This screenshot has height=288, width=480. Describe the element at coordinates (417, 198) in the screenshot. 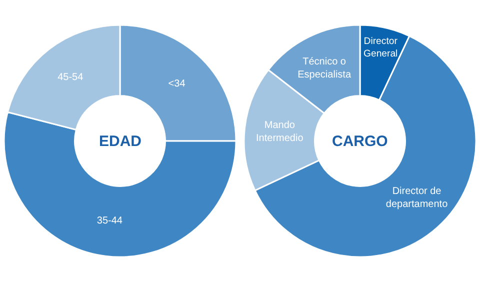

I see `slice-label: Director de departamento` at that location.